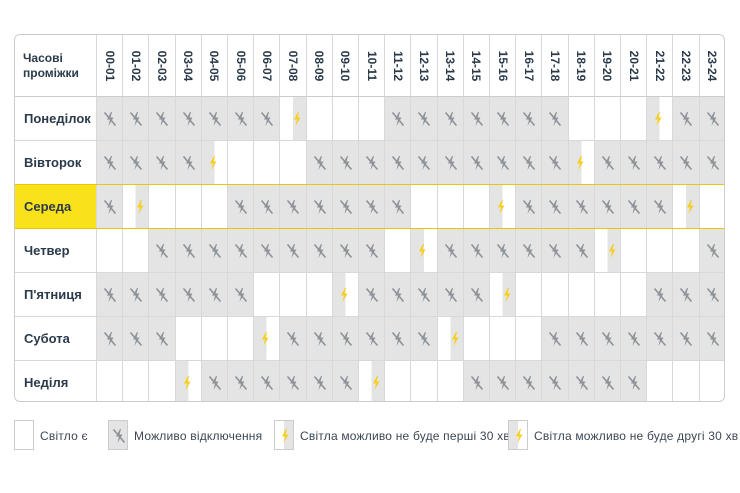 The image size is (740, 493). What do you see at coordinates (162, 66) in the screenshot?
I see `hour-header: 02-03` at bounding box center [162, 66].